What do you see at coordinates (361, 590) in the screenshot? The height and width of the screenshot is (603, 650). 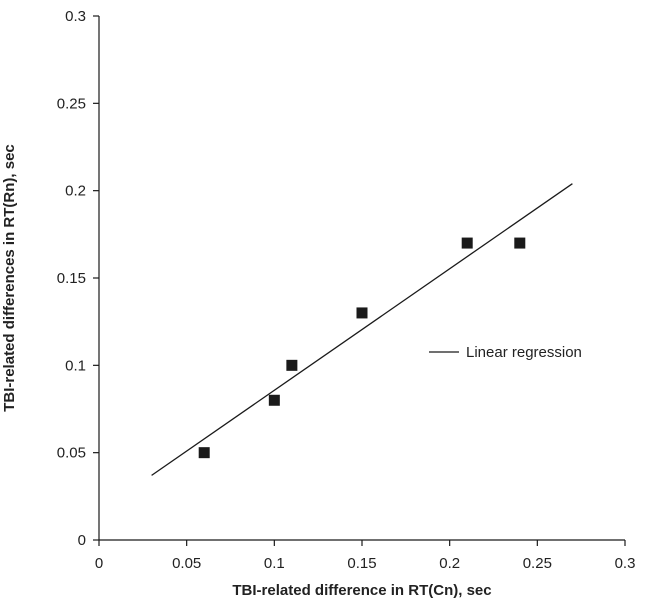 I see `x-axis-title: TBI-related difference in RT(Cn), sec` at bounding box center [361, 590].